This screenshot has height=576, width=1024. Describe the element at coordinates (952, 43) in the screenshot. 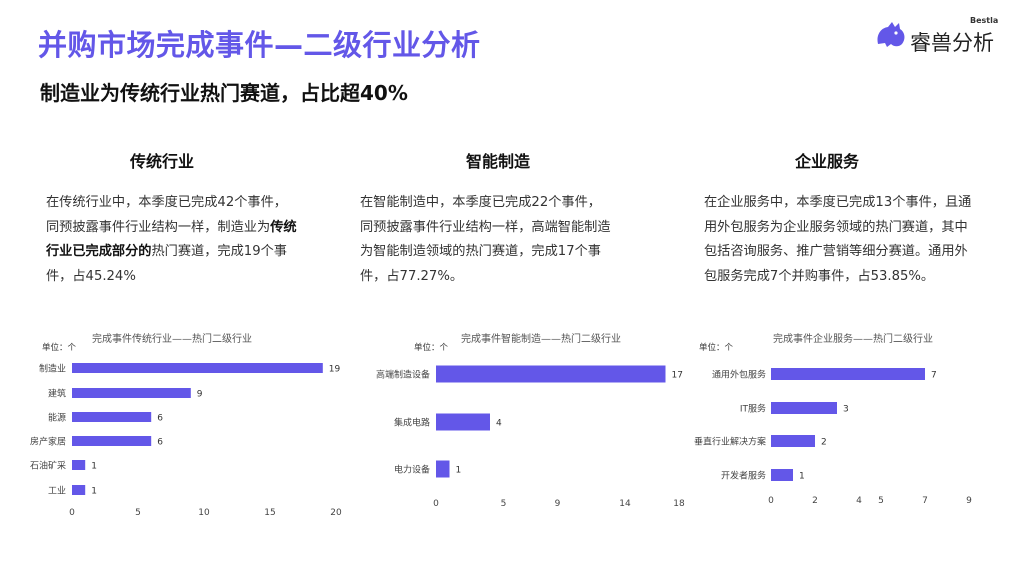

I see `brand-cn: 睿兽分析` at that location.